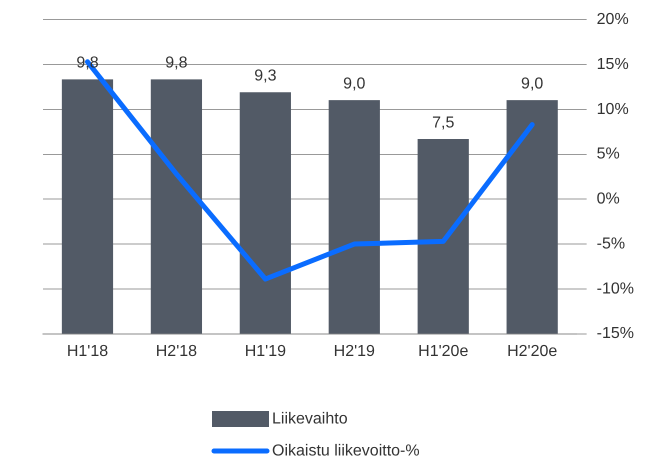 The width and height of the screenshot is (648, 469). What do you see at coordinates (608, 199) in the screenshot?
I see `y2-tick-label: 0%` at bounding box center [608, 199].